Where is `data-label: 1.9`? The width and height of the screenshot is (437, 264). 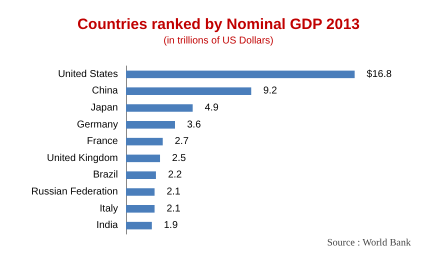 data-label: 1.9 is located at coordinates (171, 226).